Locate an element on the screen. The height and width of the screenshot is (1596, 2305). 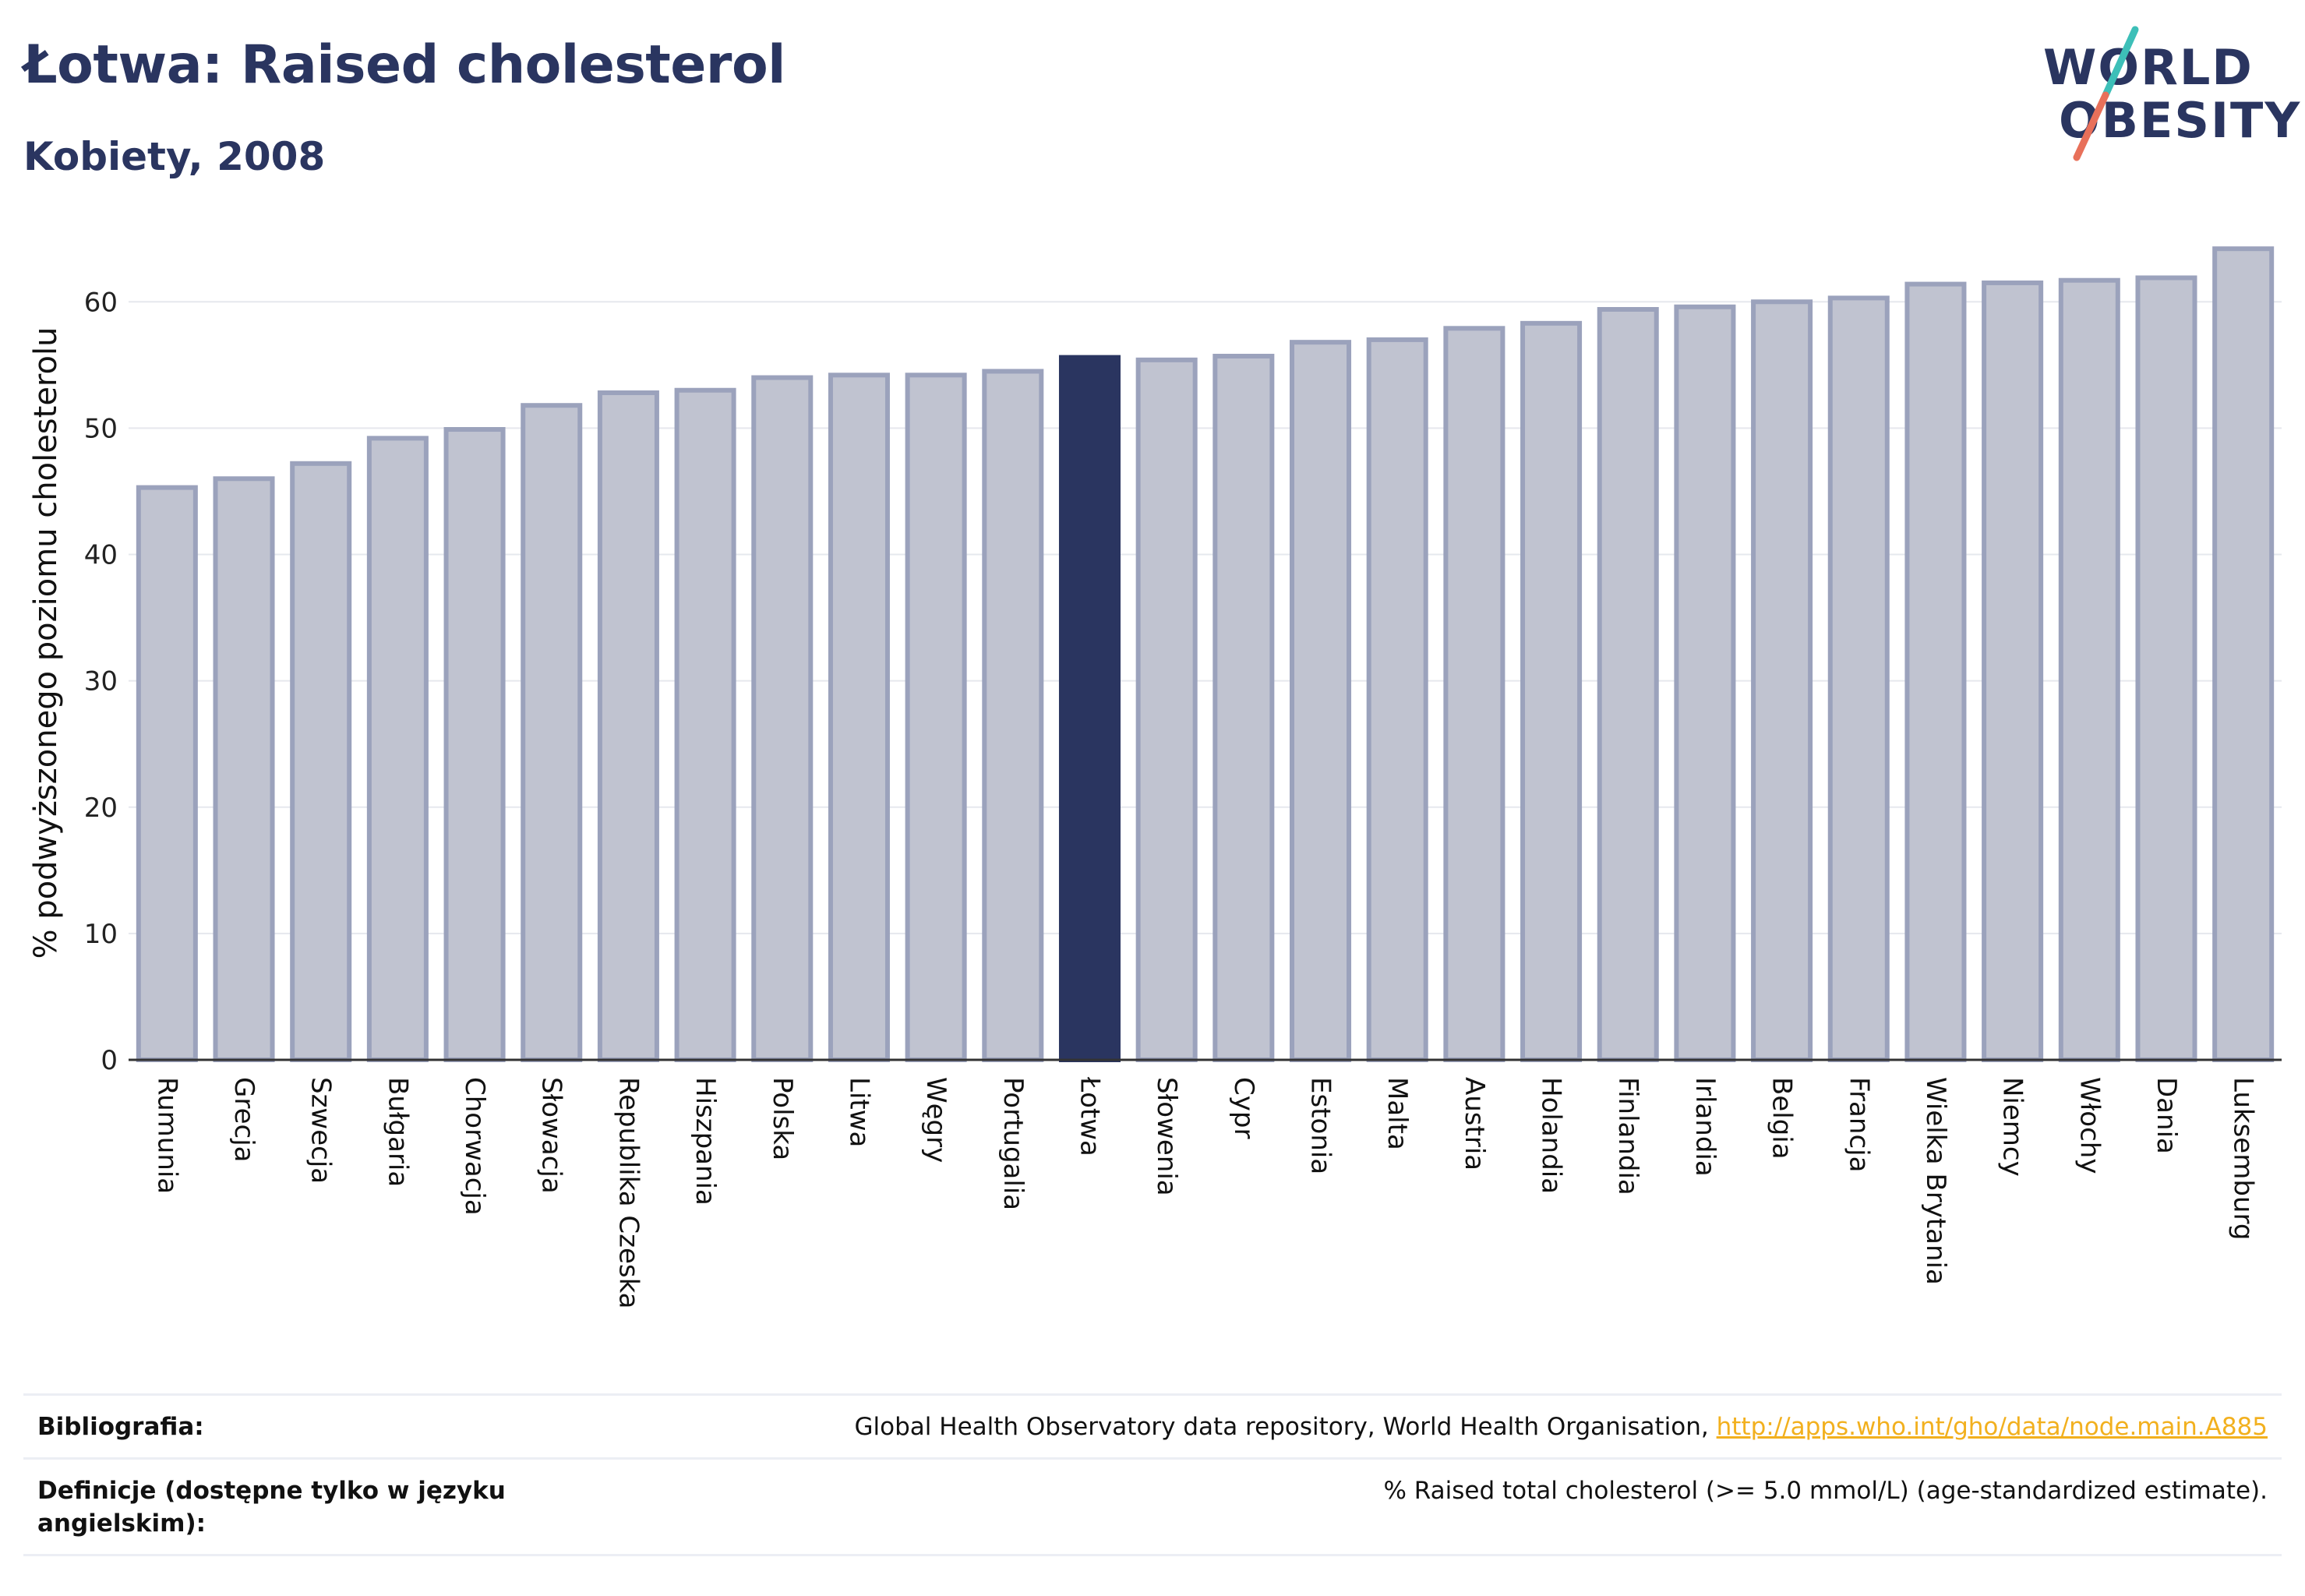
x-tick-label: Holandia is located at coordinates (1551, 1135).